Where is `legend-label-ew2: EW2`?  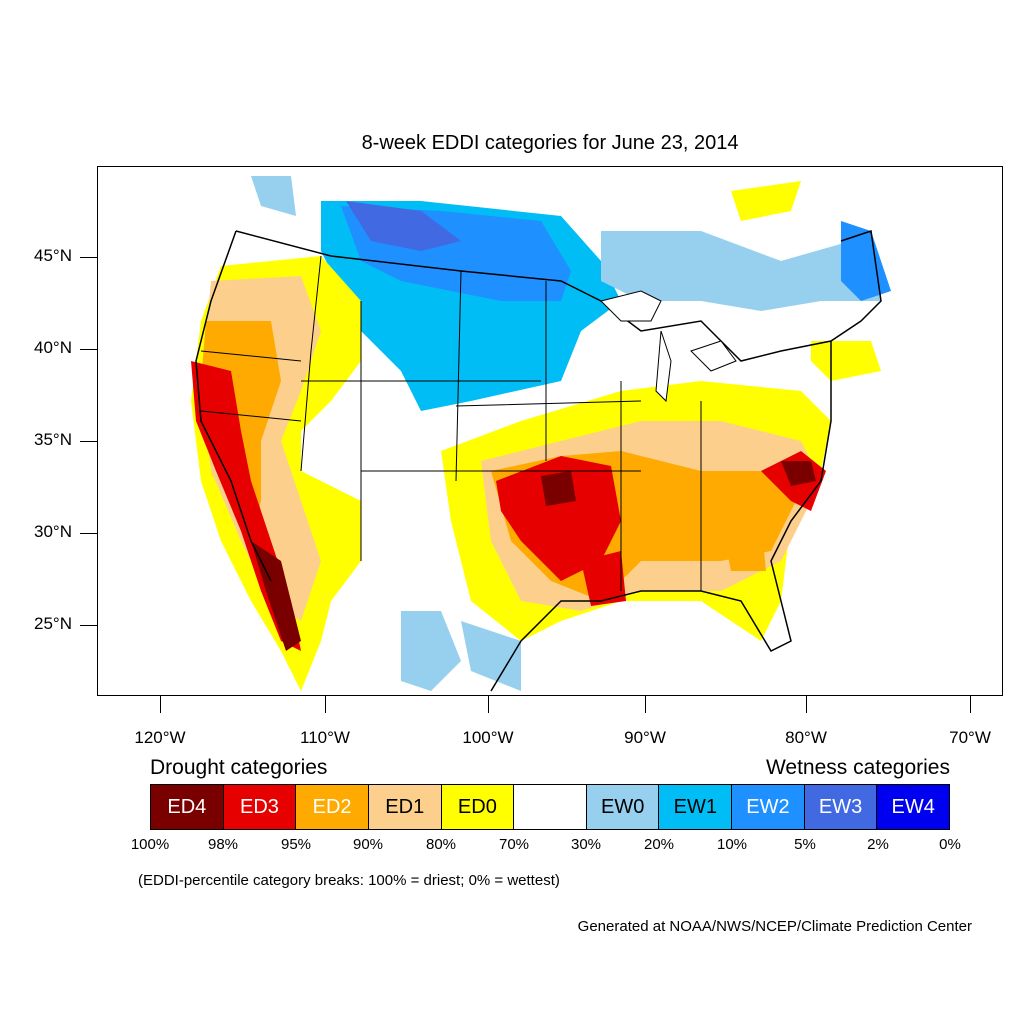
legend-label-ew2: EW2 is located at coordinates (768, 806).